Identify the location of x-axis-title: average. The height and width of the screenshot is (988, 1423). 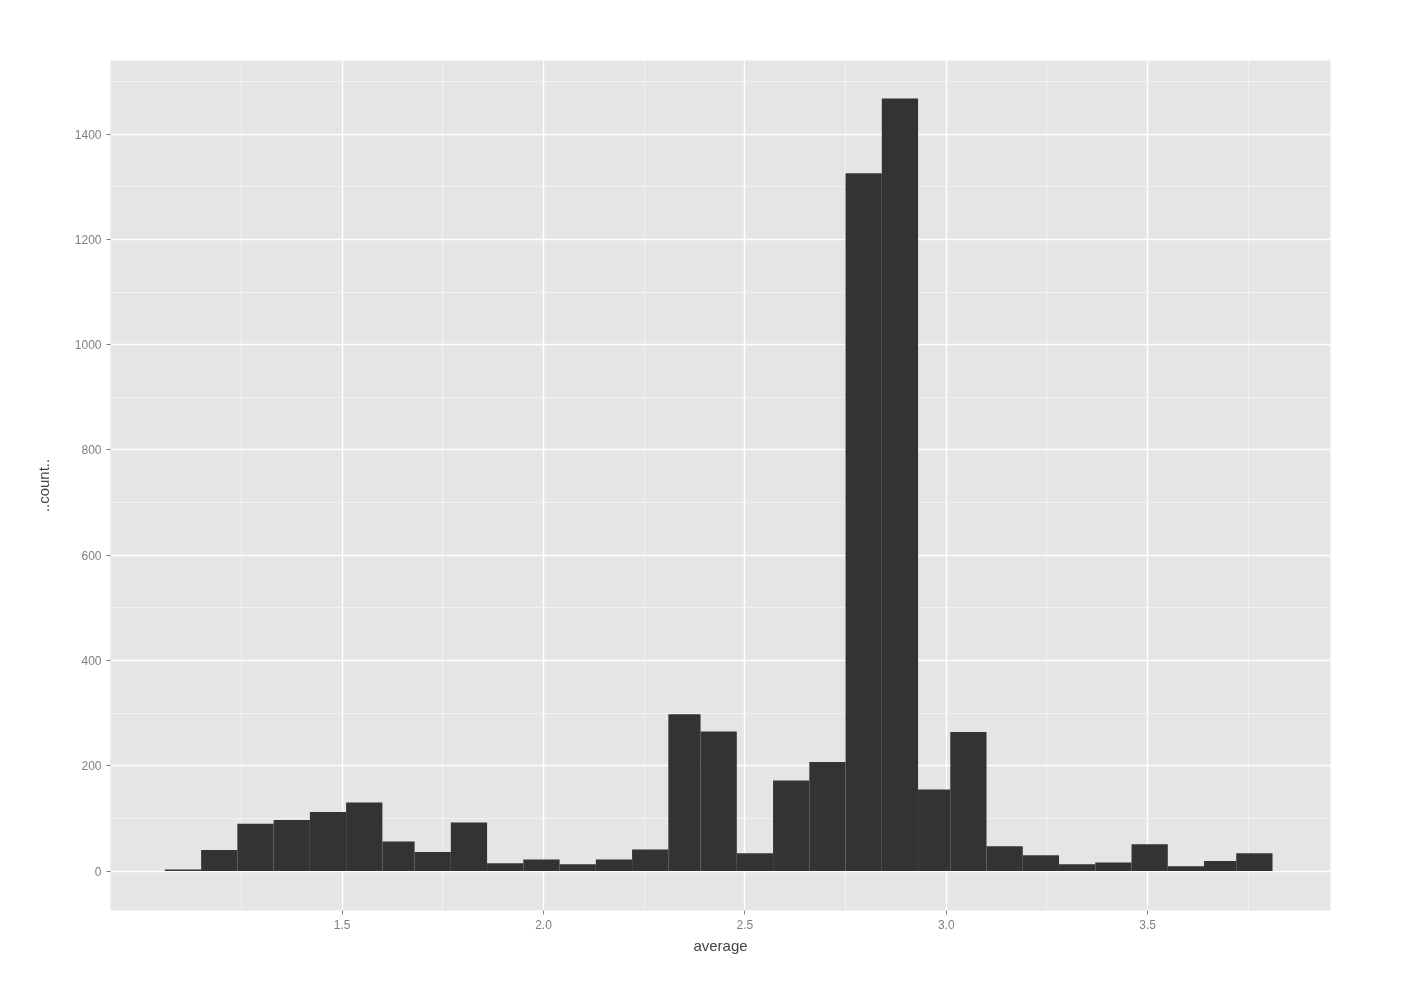
(720, 945).